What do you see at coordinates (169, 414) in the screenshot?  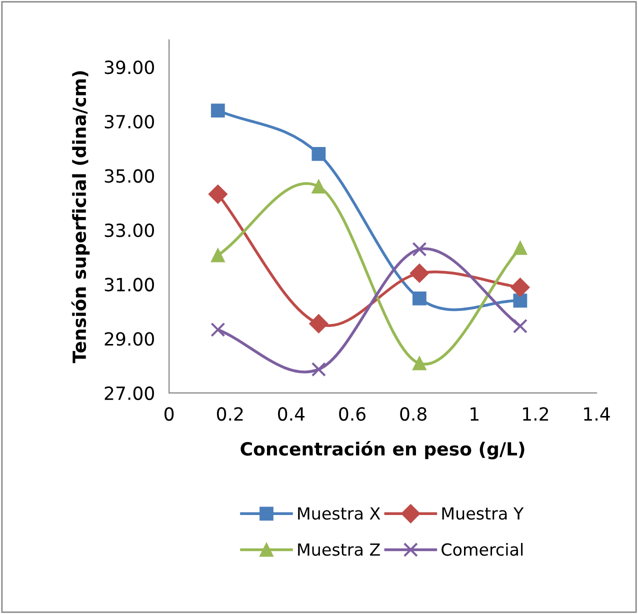 I see `x-tick-label: 0` at bounding box center [169, 414].